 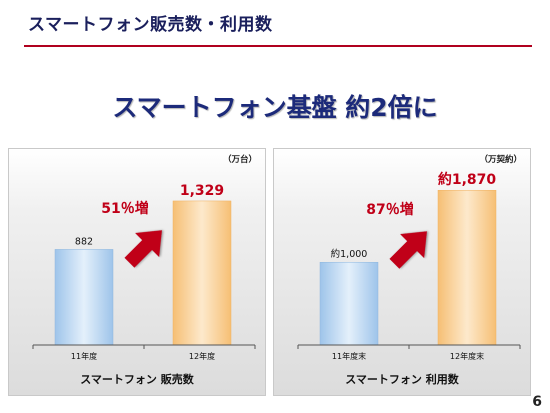 What do you see at coordinates (202, 273) in the screenshot?
I see `bar-12年度` at bounding box center [202, 273].